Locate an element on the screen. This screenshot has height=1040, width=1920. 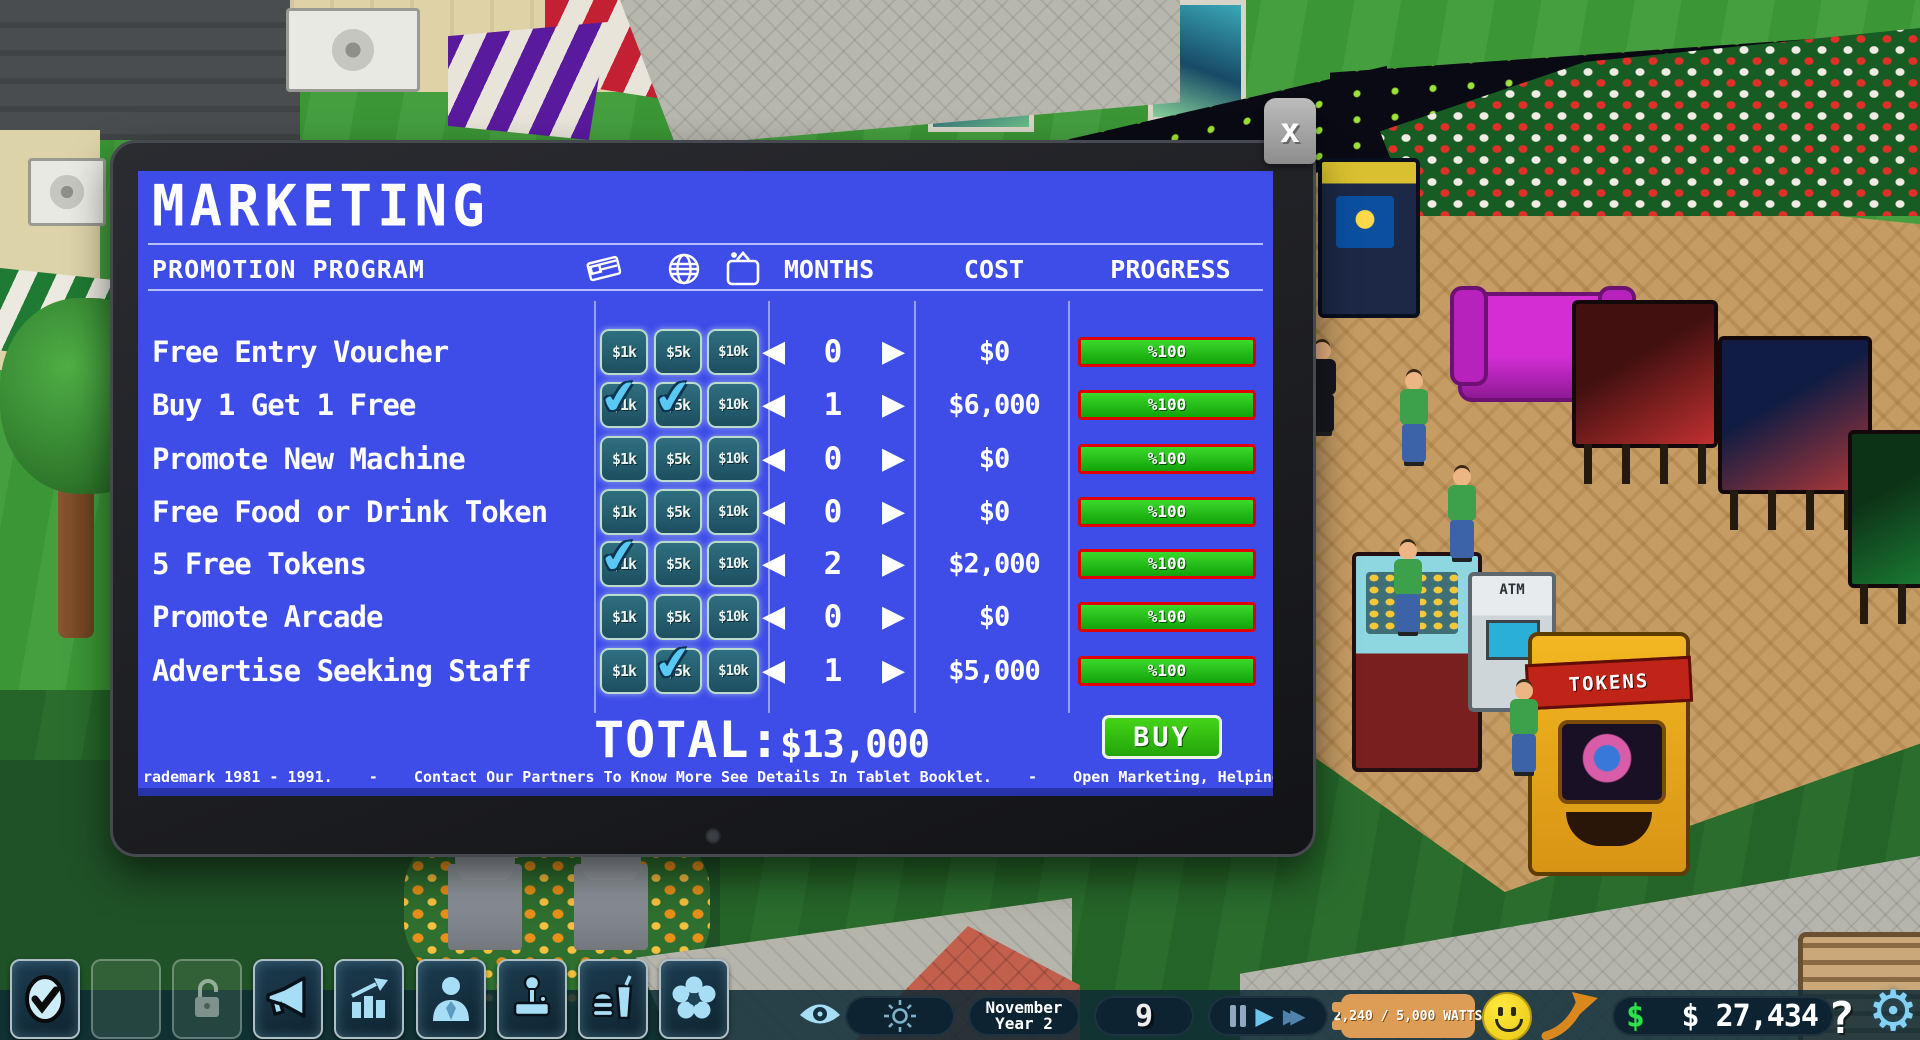
ac-unit is located at coordinates (353, 50).